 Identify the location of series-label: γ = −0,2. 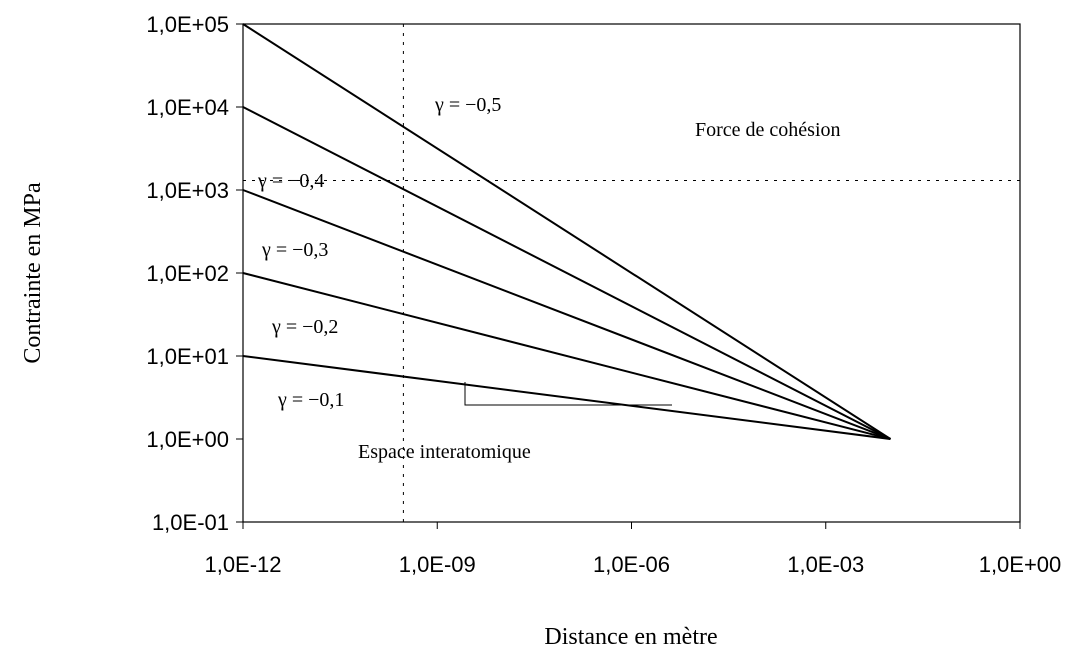
(304, 327).